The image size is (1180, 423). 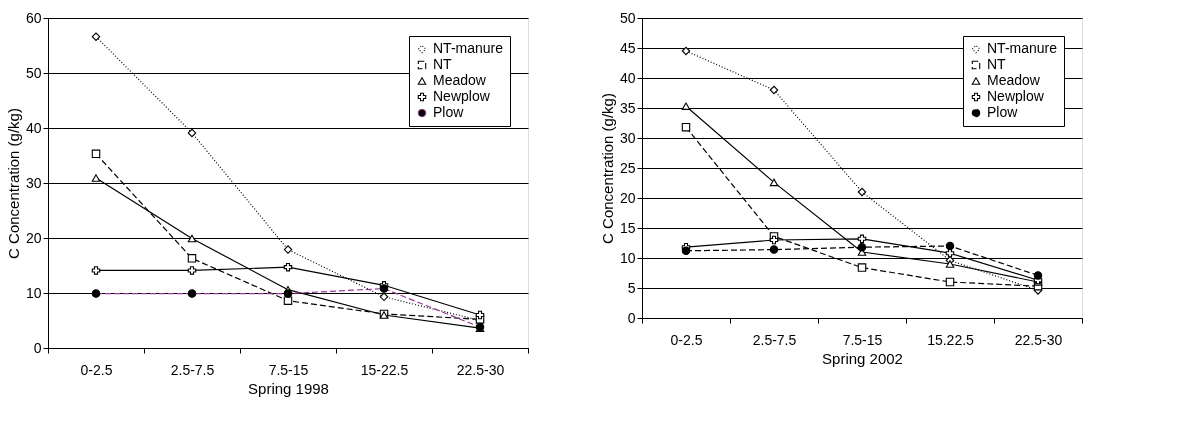 I want to click on y-tick-label: 60, so click(x=33, y=17).